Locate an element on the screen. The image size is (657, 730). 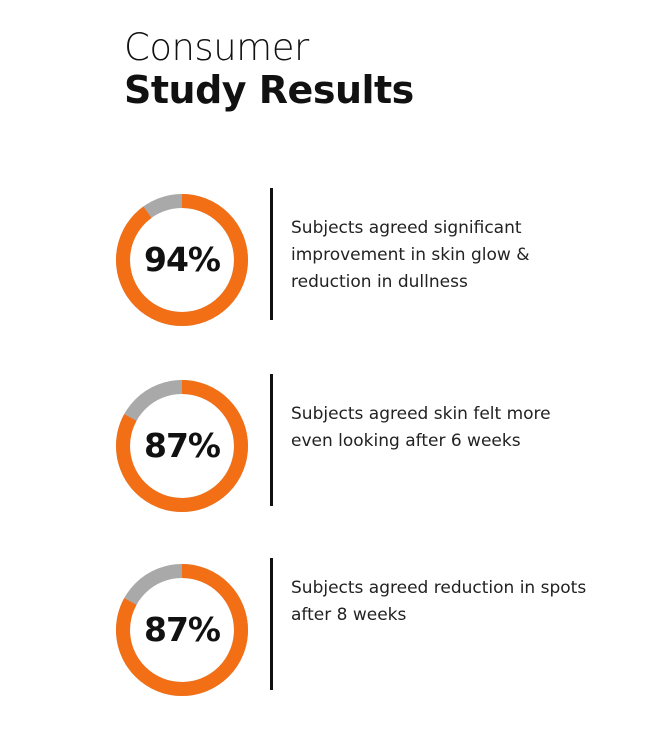
title-line-2: Study Results is located at coordinates (269, 90).